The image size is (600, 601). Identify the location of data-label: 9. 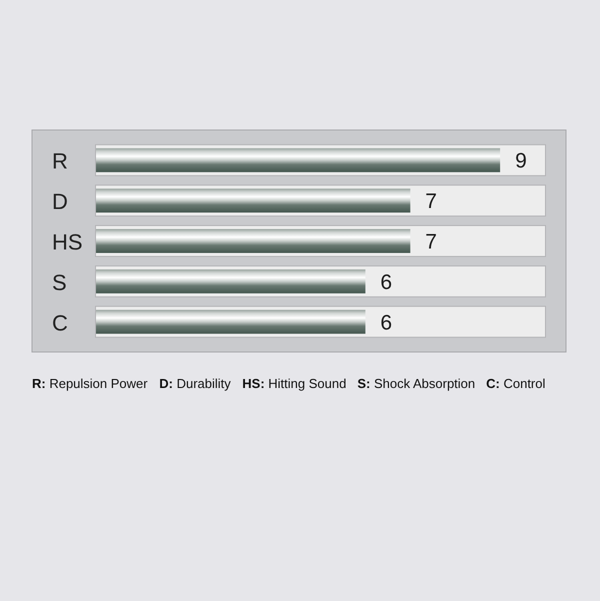
(521, 161).